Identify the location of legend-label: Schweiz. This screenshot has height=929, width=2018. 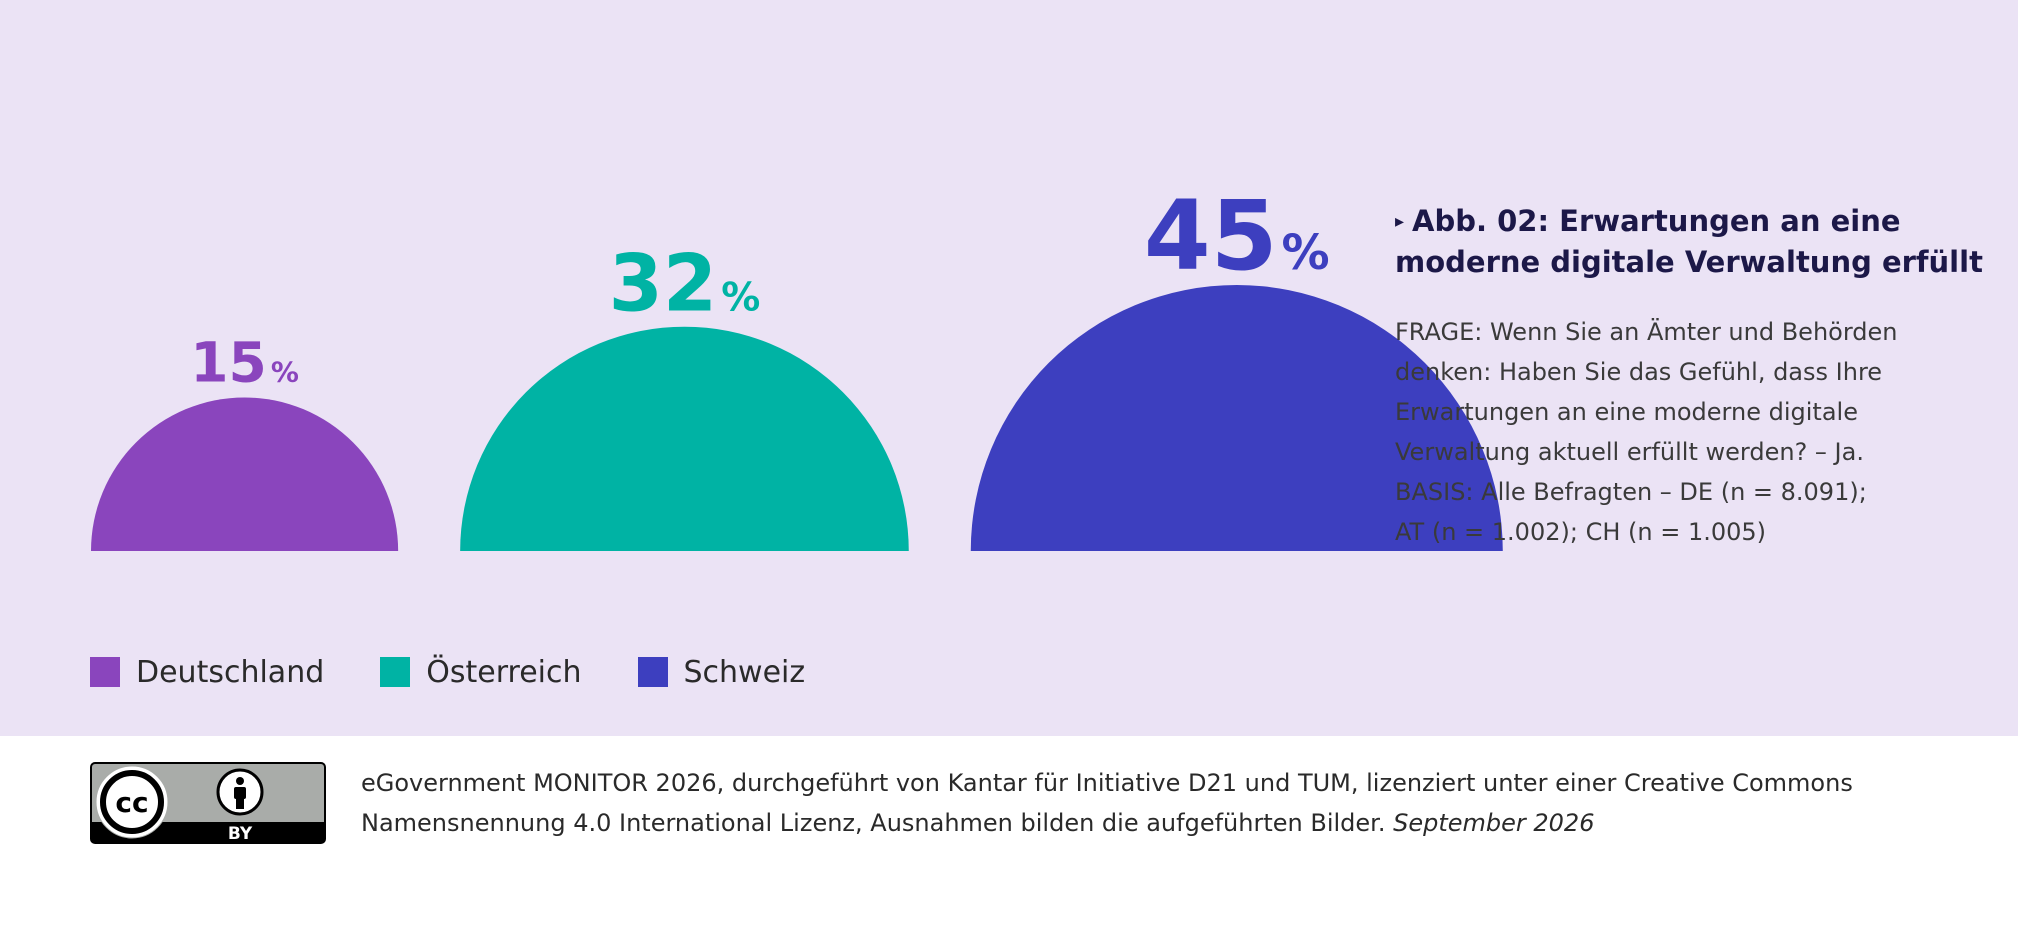
(744, 672).